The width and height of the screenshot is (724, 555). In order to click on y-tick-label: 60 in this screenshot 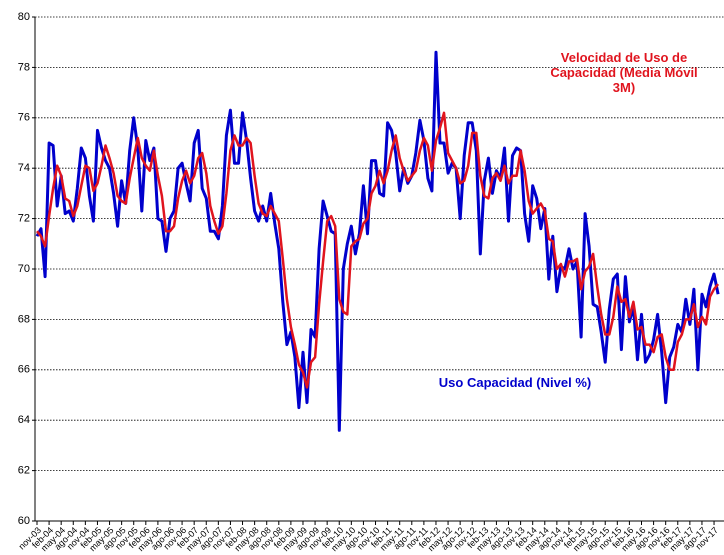, I will do `click(24, 521)`.